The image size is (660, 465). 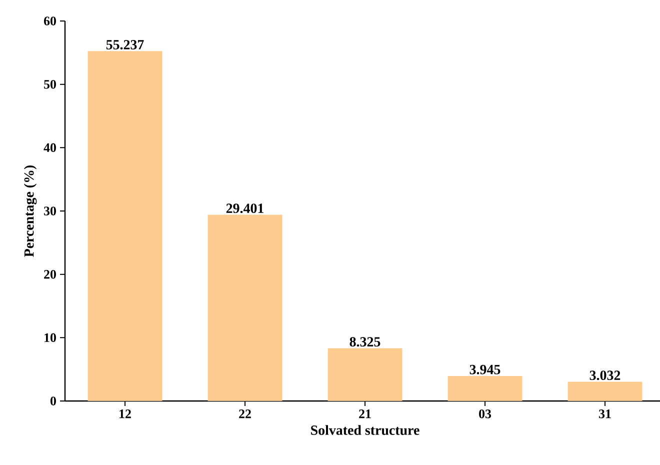 I want to click on y-axis-title: Percentage (%), so click(x=30, y=211).